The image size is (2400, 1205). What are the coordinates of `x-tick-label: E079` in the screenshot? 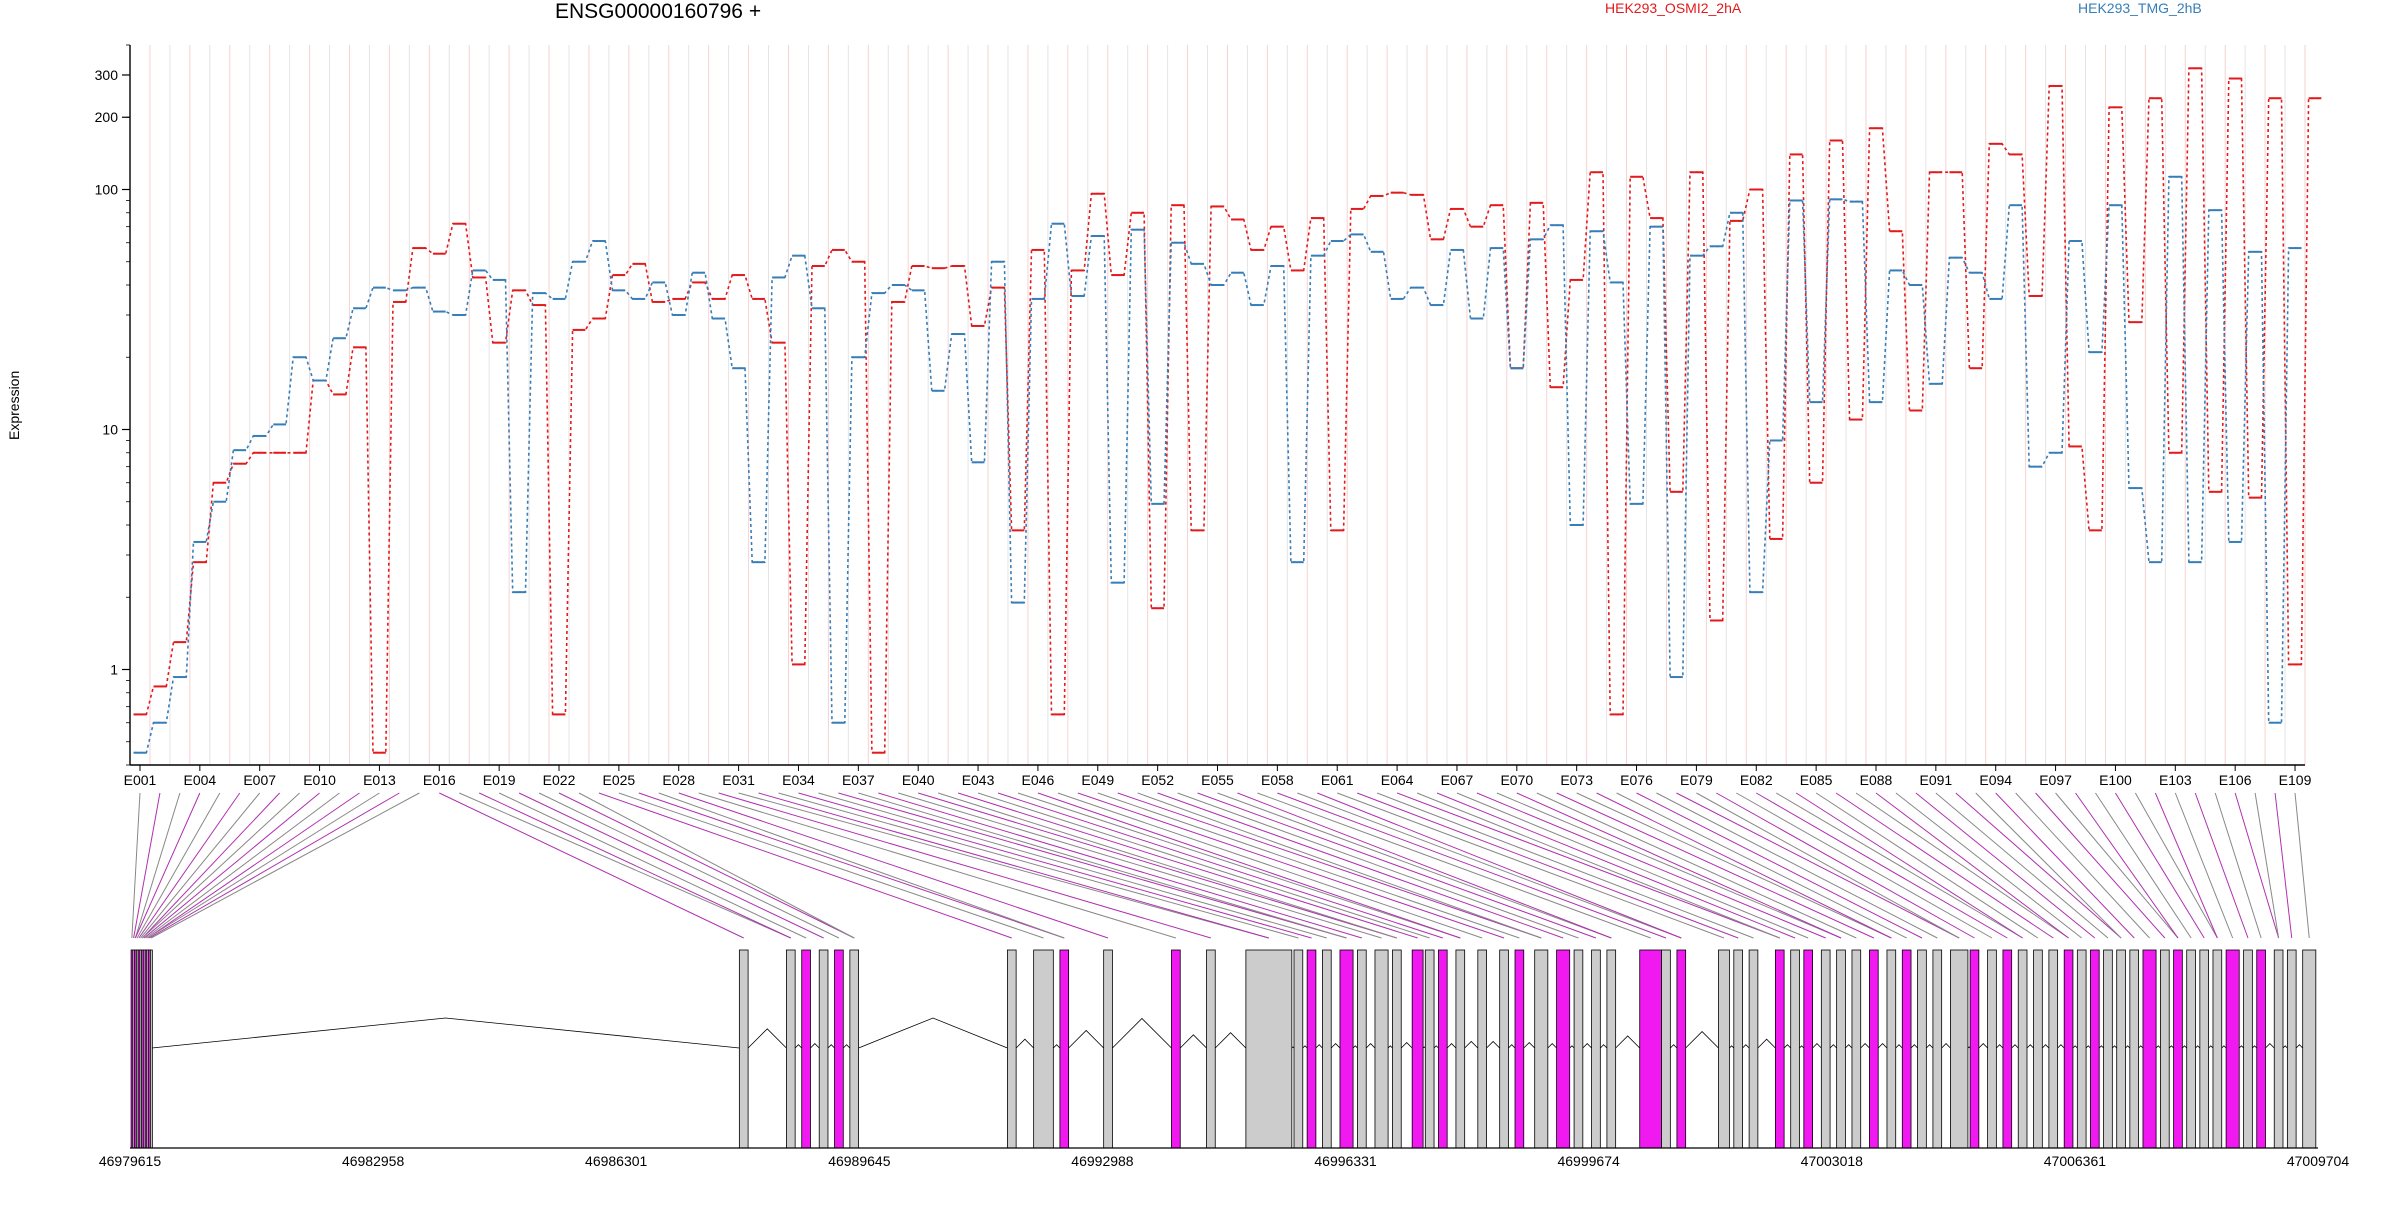 It's located at (1696, 780).